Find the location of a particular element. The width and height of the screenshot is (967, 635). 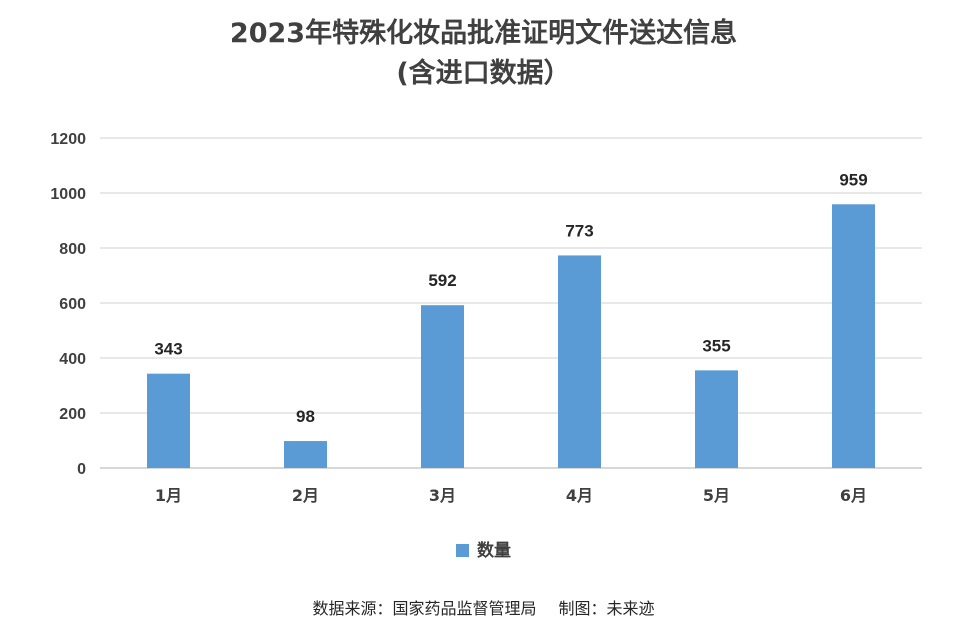

y-axis-ticks: 0 200 400 600 800 1000 1200 is located at coordinates (68, 304).